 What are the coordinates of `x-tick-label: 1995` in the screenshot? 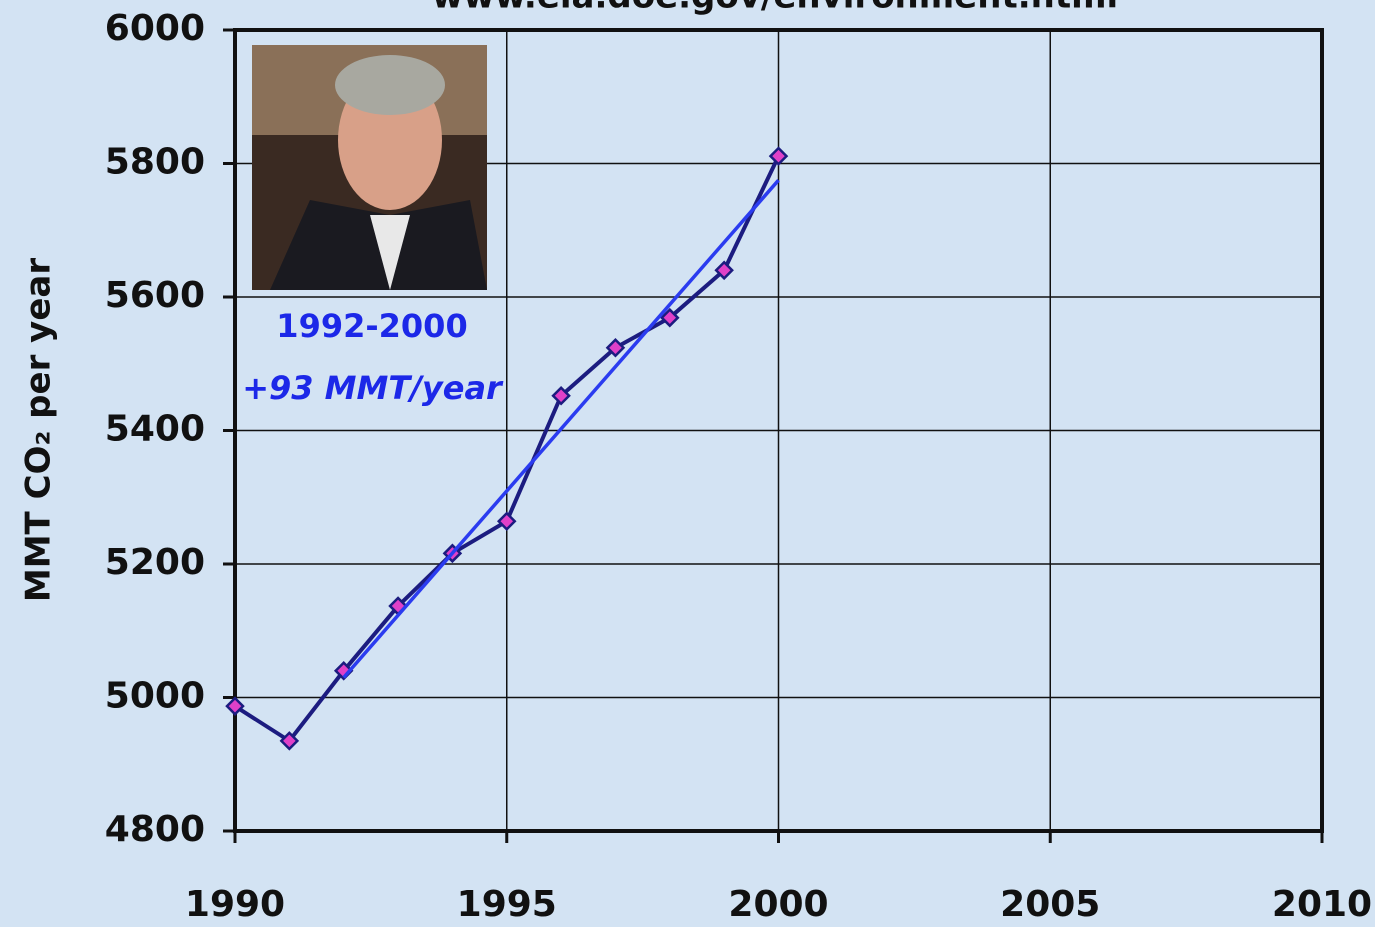 It's located at (507, 904).